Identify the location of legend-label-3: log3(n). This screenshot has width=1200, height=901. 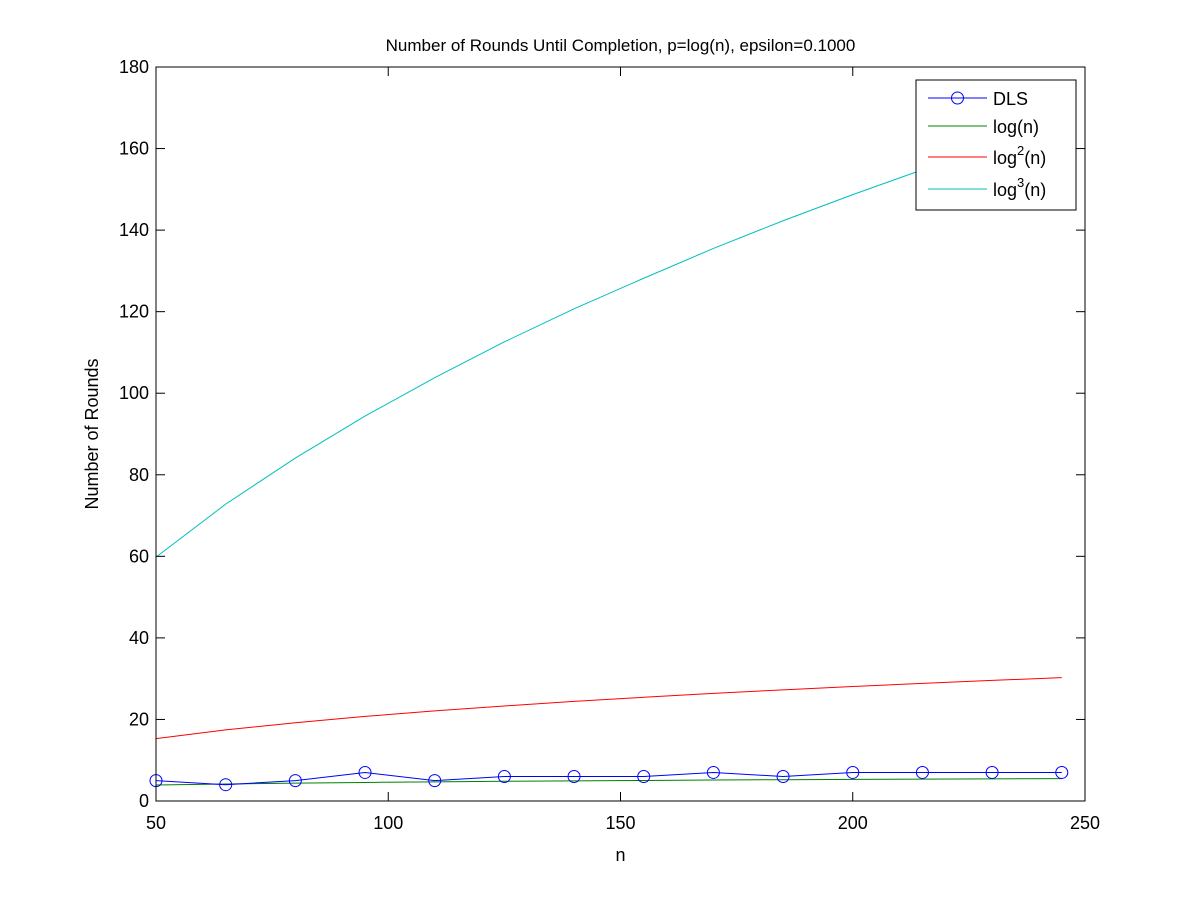
(1019, 187).